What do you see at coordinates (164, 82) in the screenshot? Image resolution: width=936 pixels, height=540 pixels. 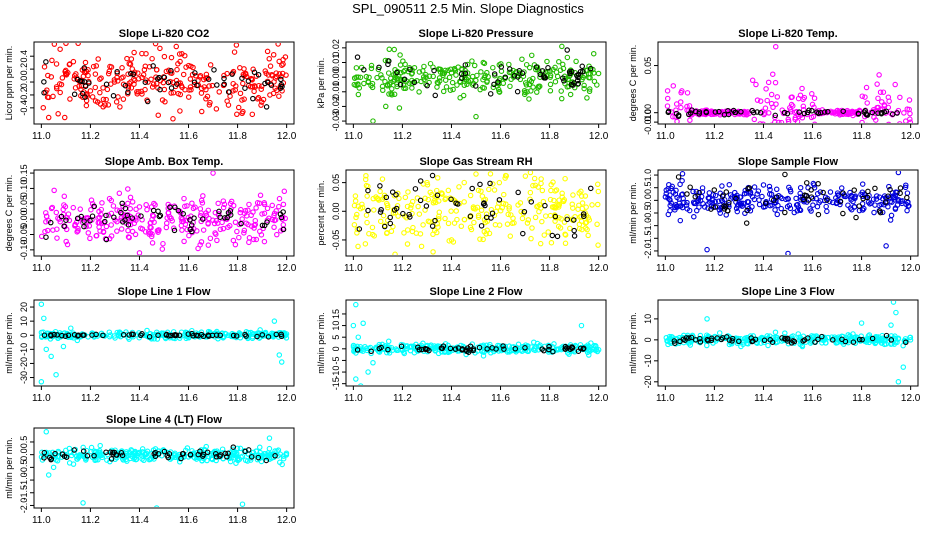 I see `series-points` at bounding box center [164, 82].